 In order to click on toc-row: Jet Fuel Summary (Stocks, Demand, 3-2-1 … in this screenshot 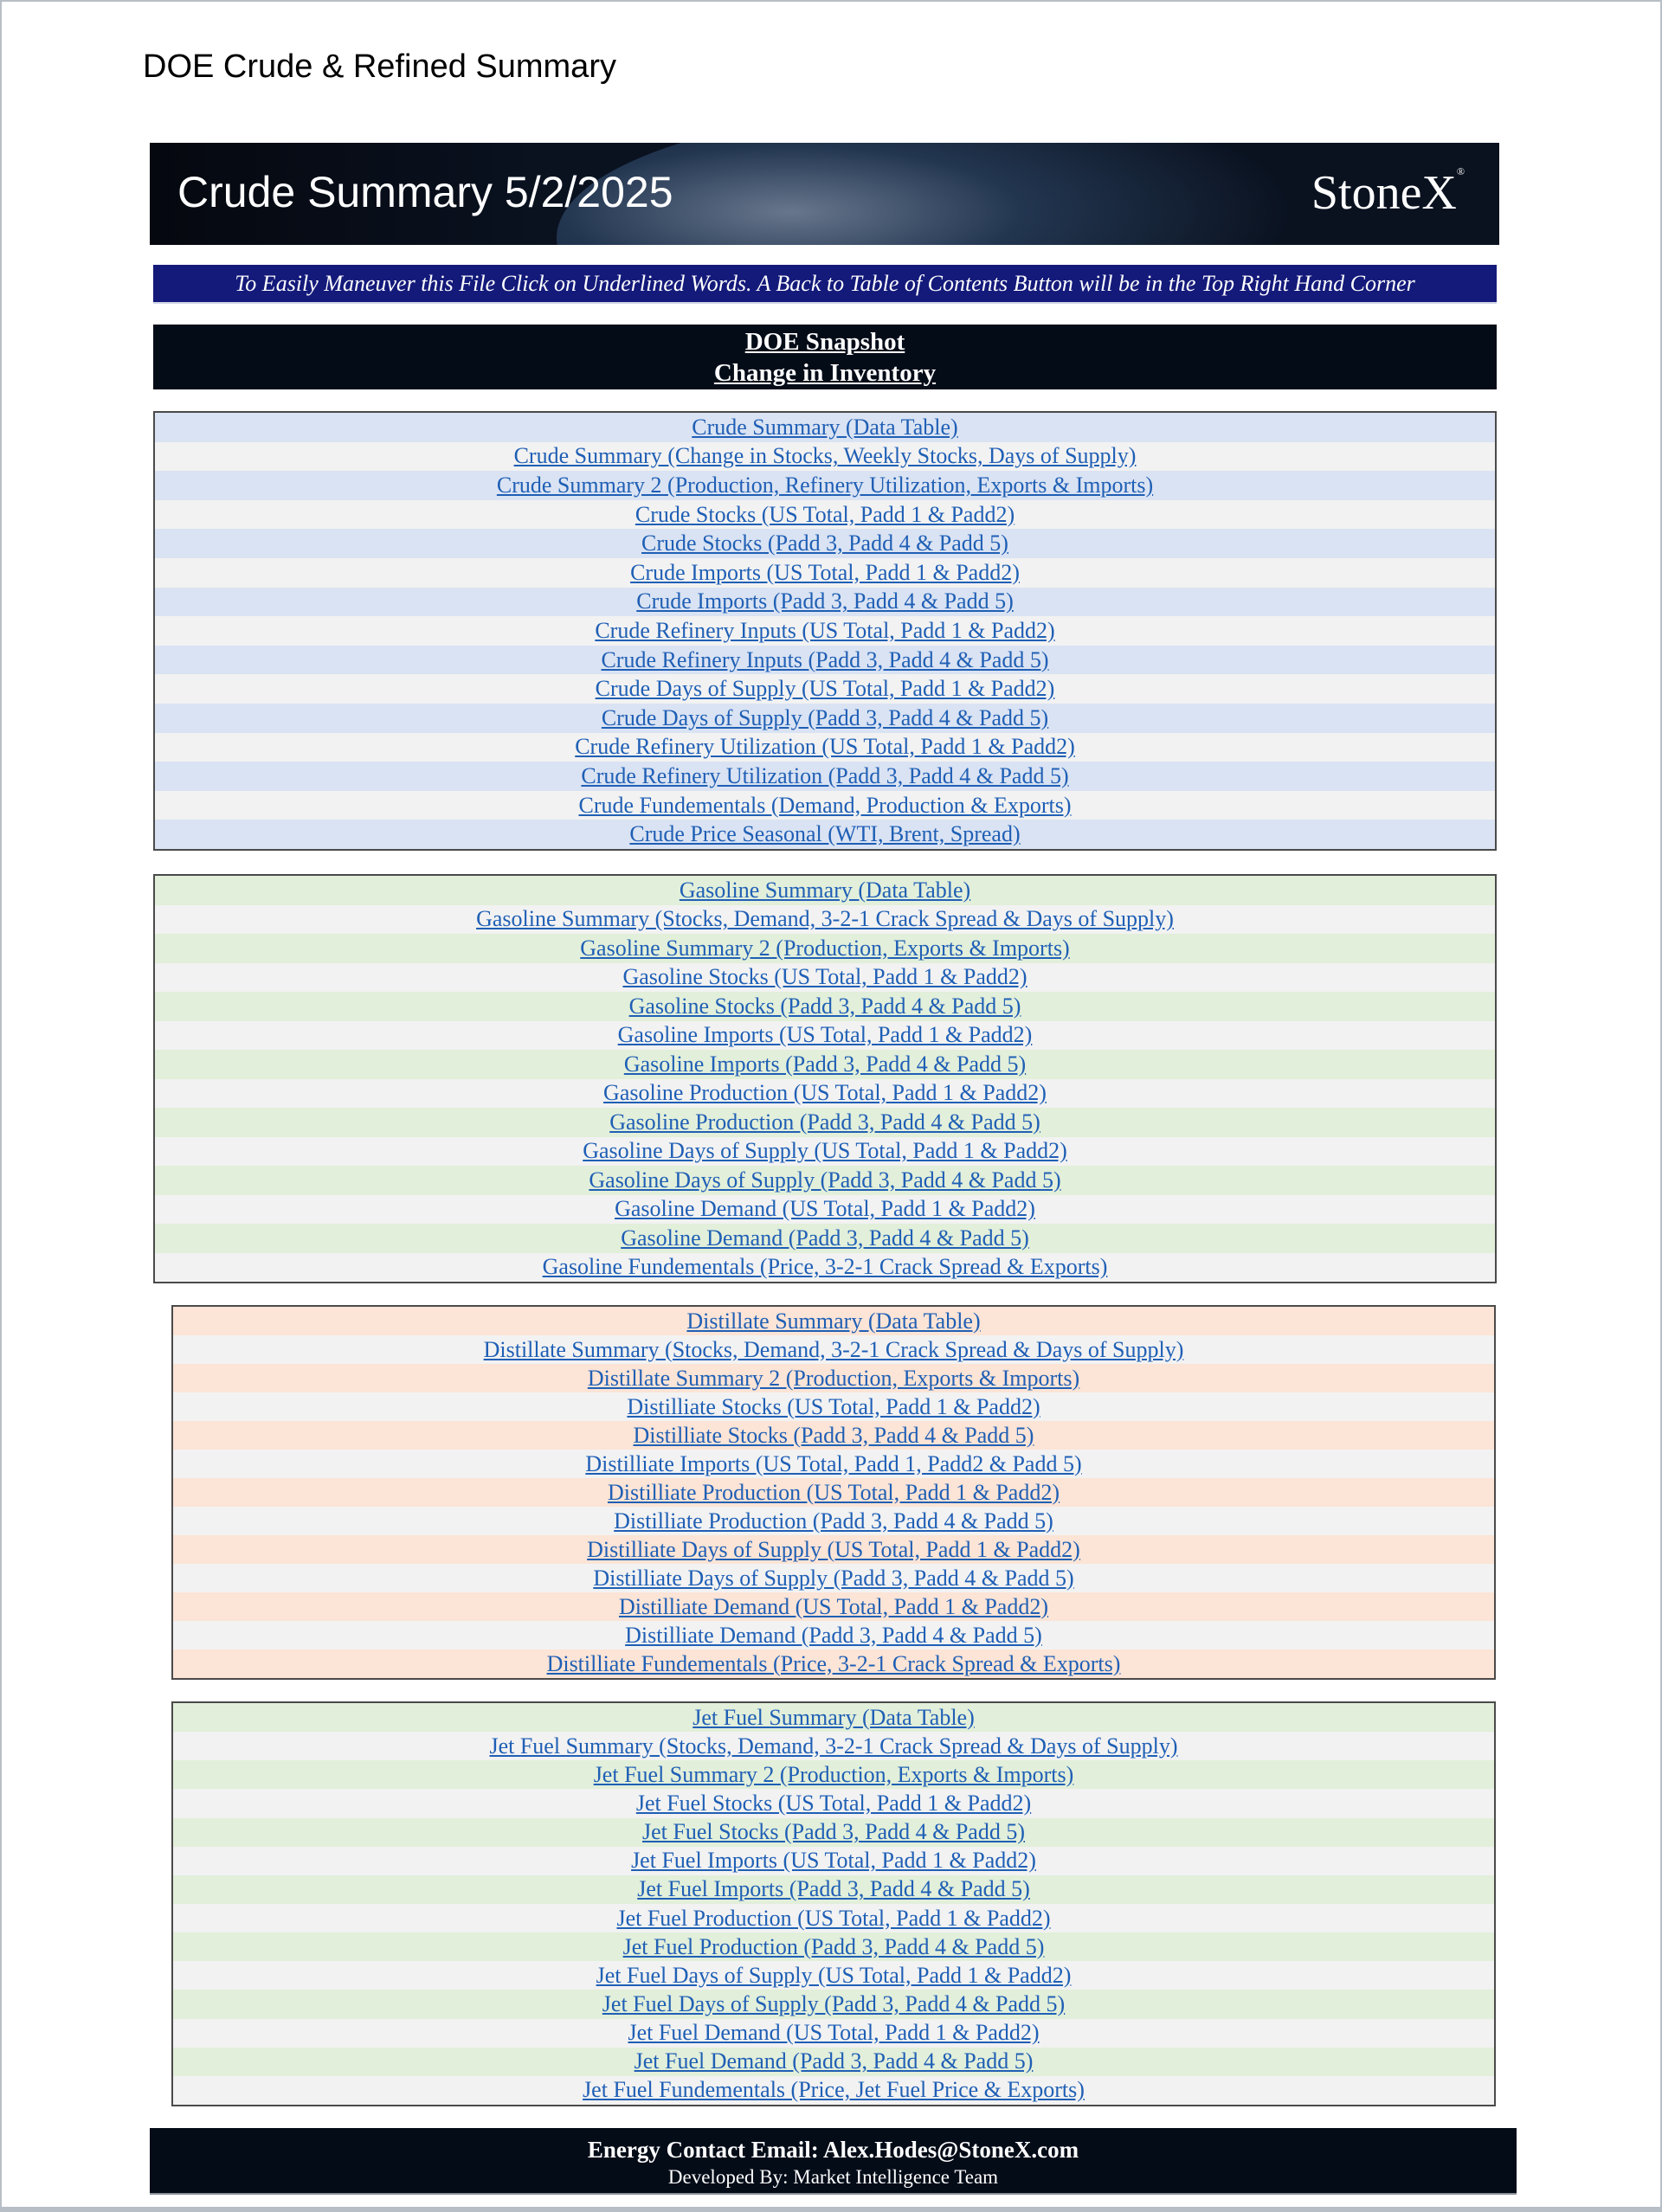, I will do `click(833, 1746)`.